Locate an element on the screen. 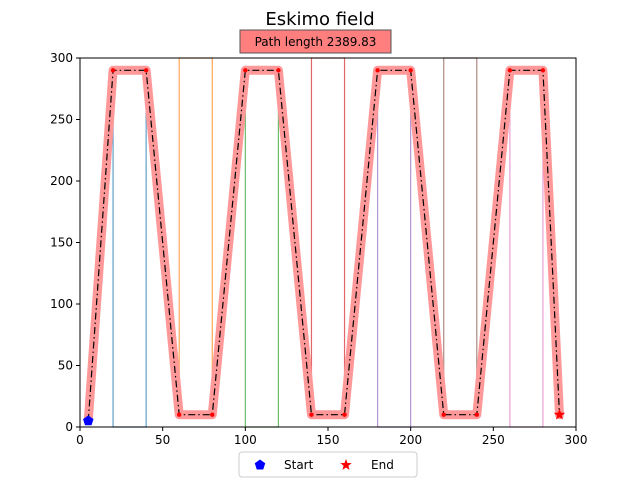 This screenshot has height=480, width=640. legend: Start End is located at coordinates (328, 464).